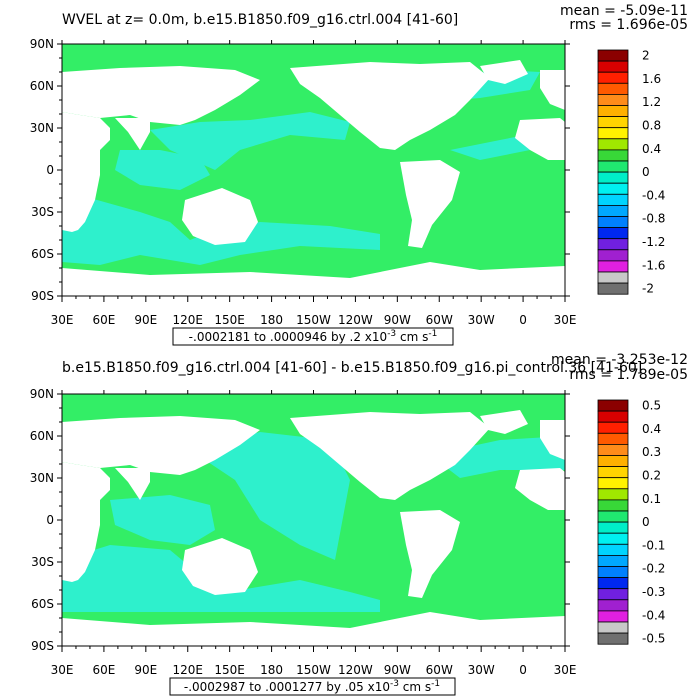 The height and width of the screenshot is (700, 700). Describe the element at coordinates (313, 279) in the screenshot. I see `panel-1-land-antarctica` at that location.